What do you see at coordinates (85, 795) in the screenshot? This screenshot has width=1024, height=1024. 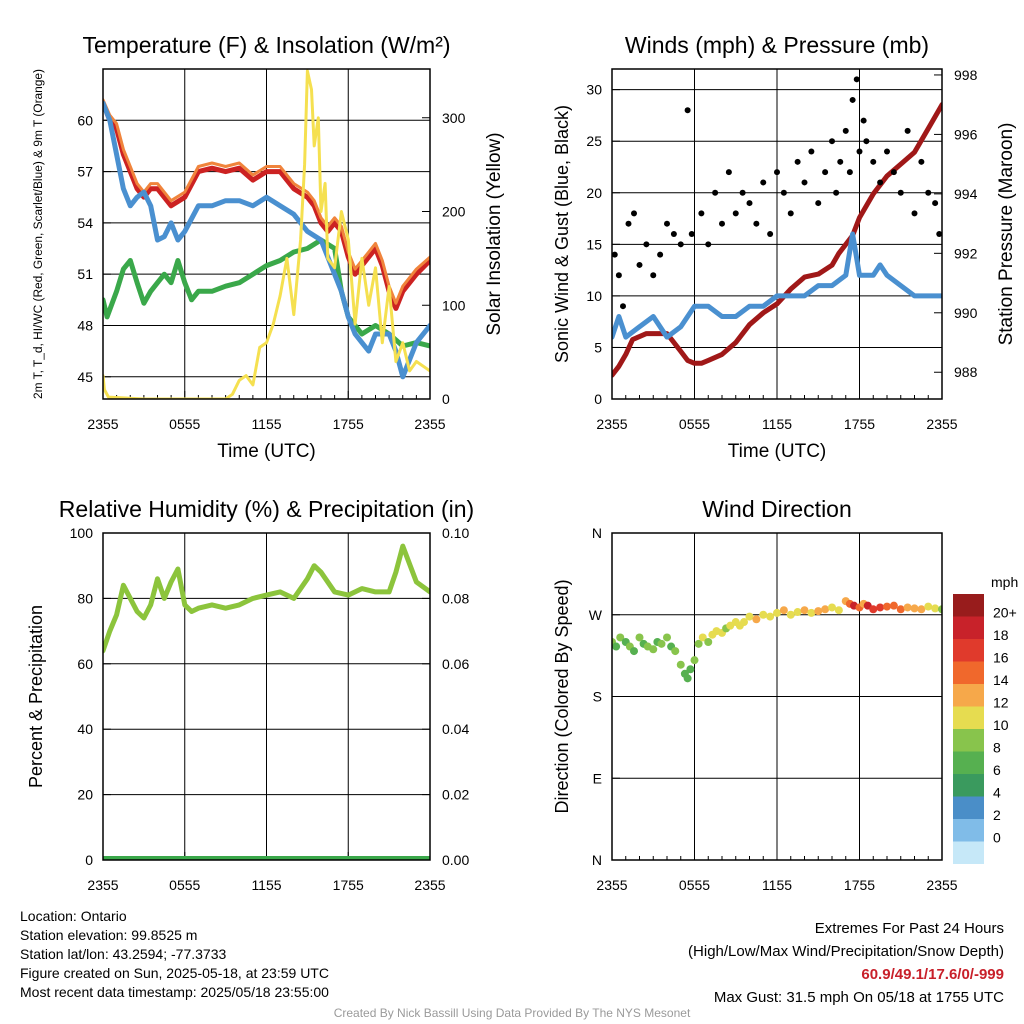 I see `y-tick-label: 20` at bounding box center [85, 795].